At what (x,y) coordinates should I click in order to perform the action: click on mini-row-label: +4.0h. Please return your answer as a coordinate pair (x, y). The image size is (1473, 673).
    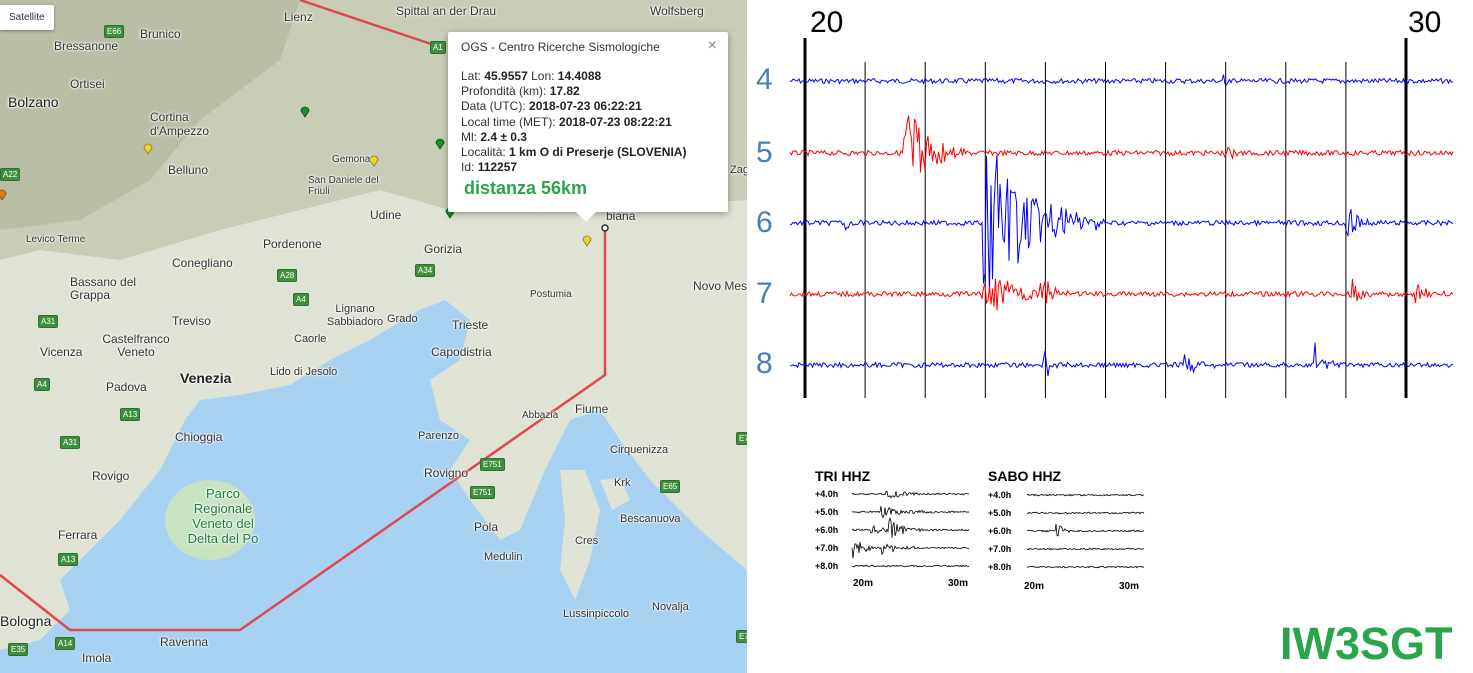
    Looking at the image, I should click on (827, 494).